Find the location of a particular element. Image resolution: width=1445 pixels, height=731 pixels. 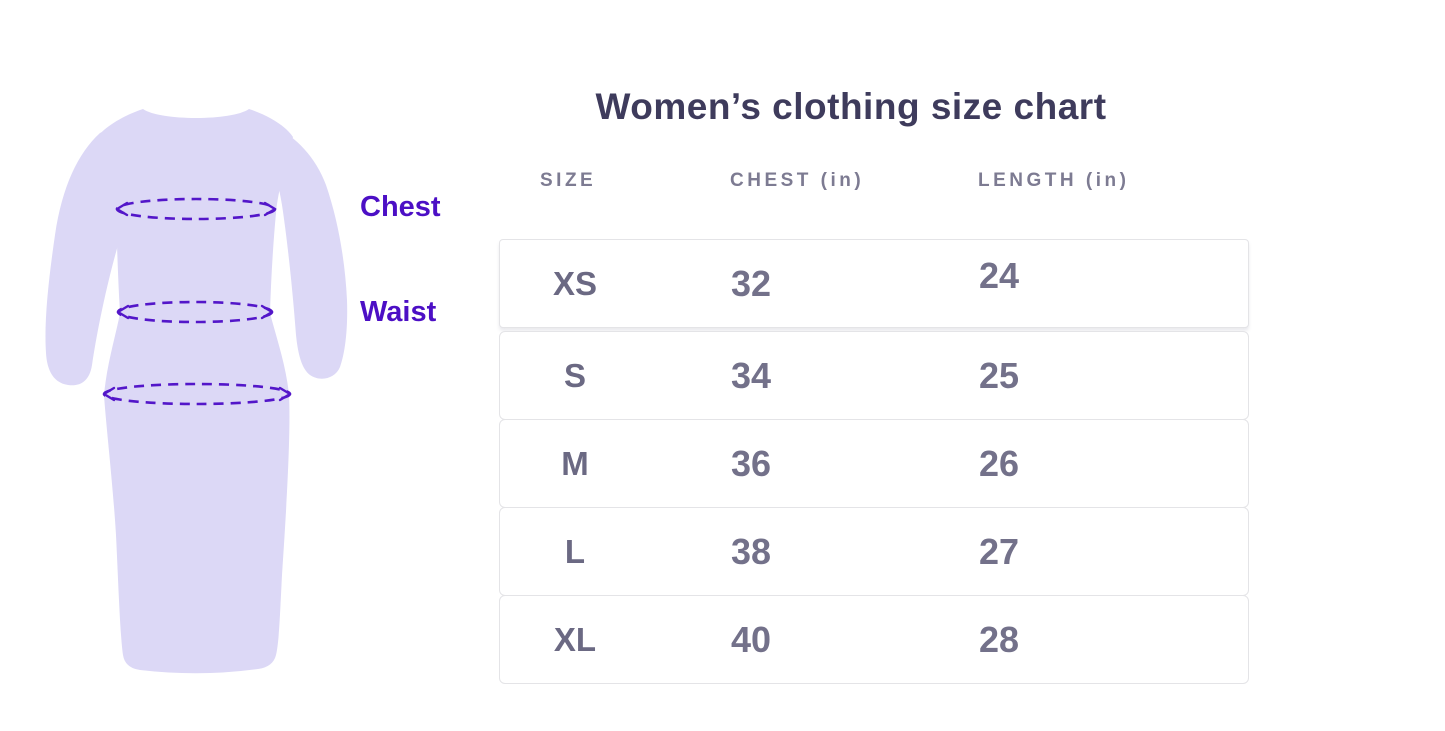

table-row-m: M 36 26 is located at coordinates (874, 463).